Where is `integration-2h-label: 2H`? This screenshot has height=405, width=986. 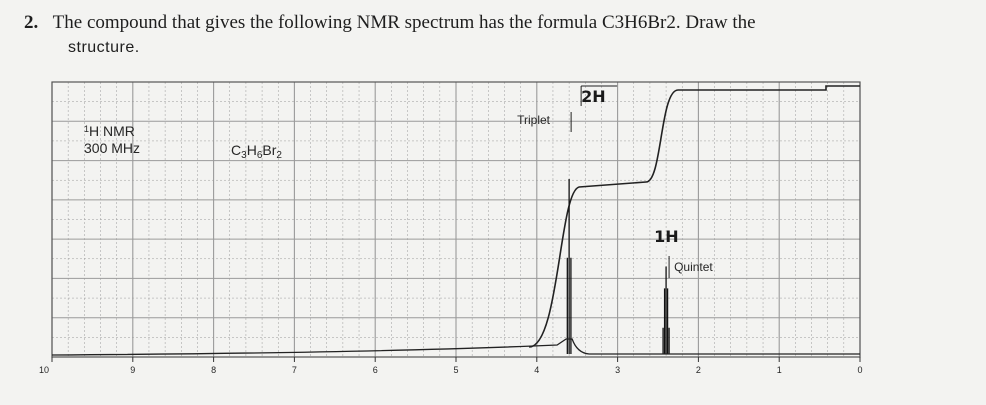 integration-2h-label: 2H is located at coordinates (593, 96).